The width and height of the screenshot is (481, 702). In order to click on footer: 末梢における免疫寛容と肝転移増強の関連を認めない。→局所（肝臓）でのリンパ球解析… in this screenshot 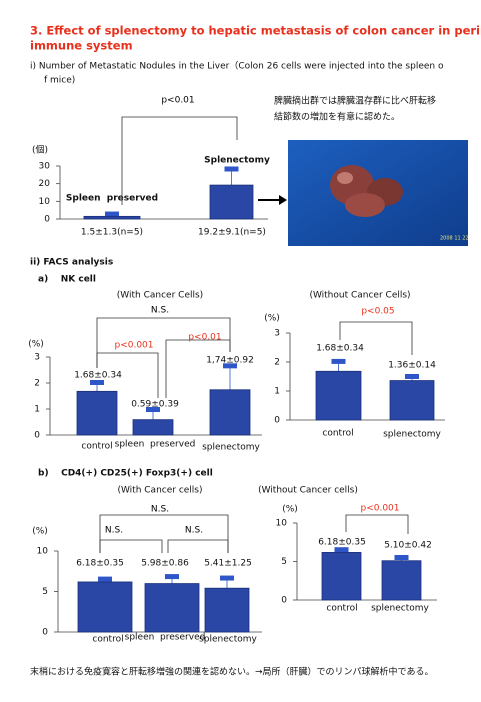, I will do `click(231, 672)`.